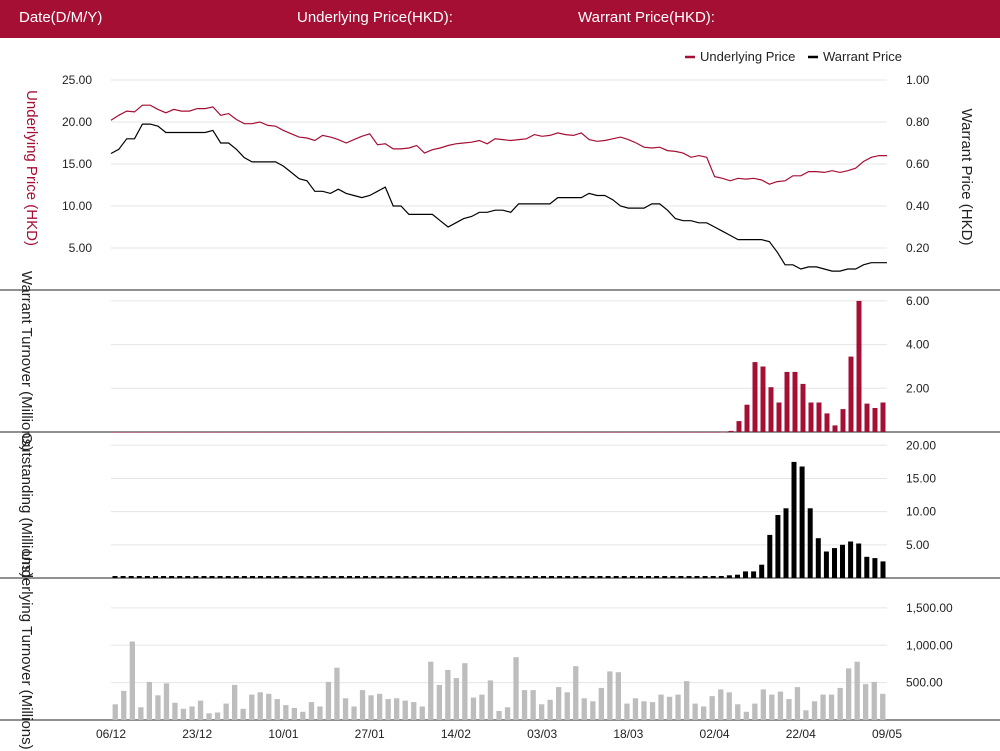  Describe the element at coordinates (77, 80) in the screenshot. I see `y-tick-left: 25.00` at that location.